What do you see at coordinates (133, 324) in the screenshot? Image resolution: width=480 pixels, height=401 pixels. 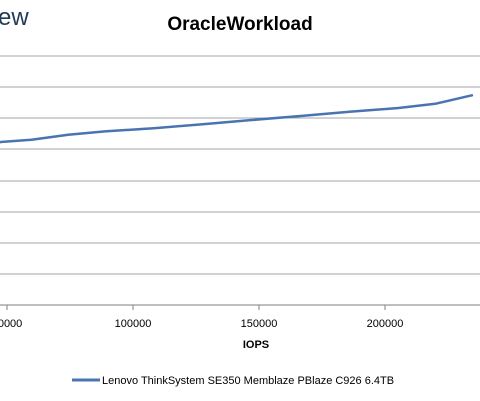 I see `x-tick-label-1: 100000` at bounding box center [133, 324].